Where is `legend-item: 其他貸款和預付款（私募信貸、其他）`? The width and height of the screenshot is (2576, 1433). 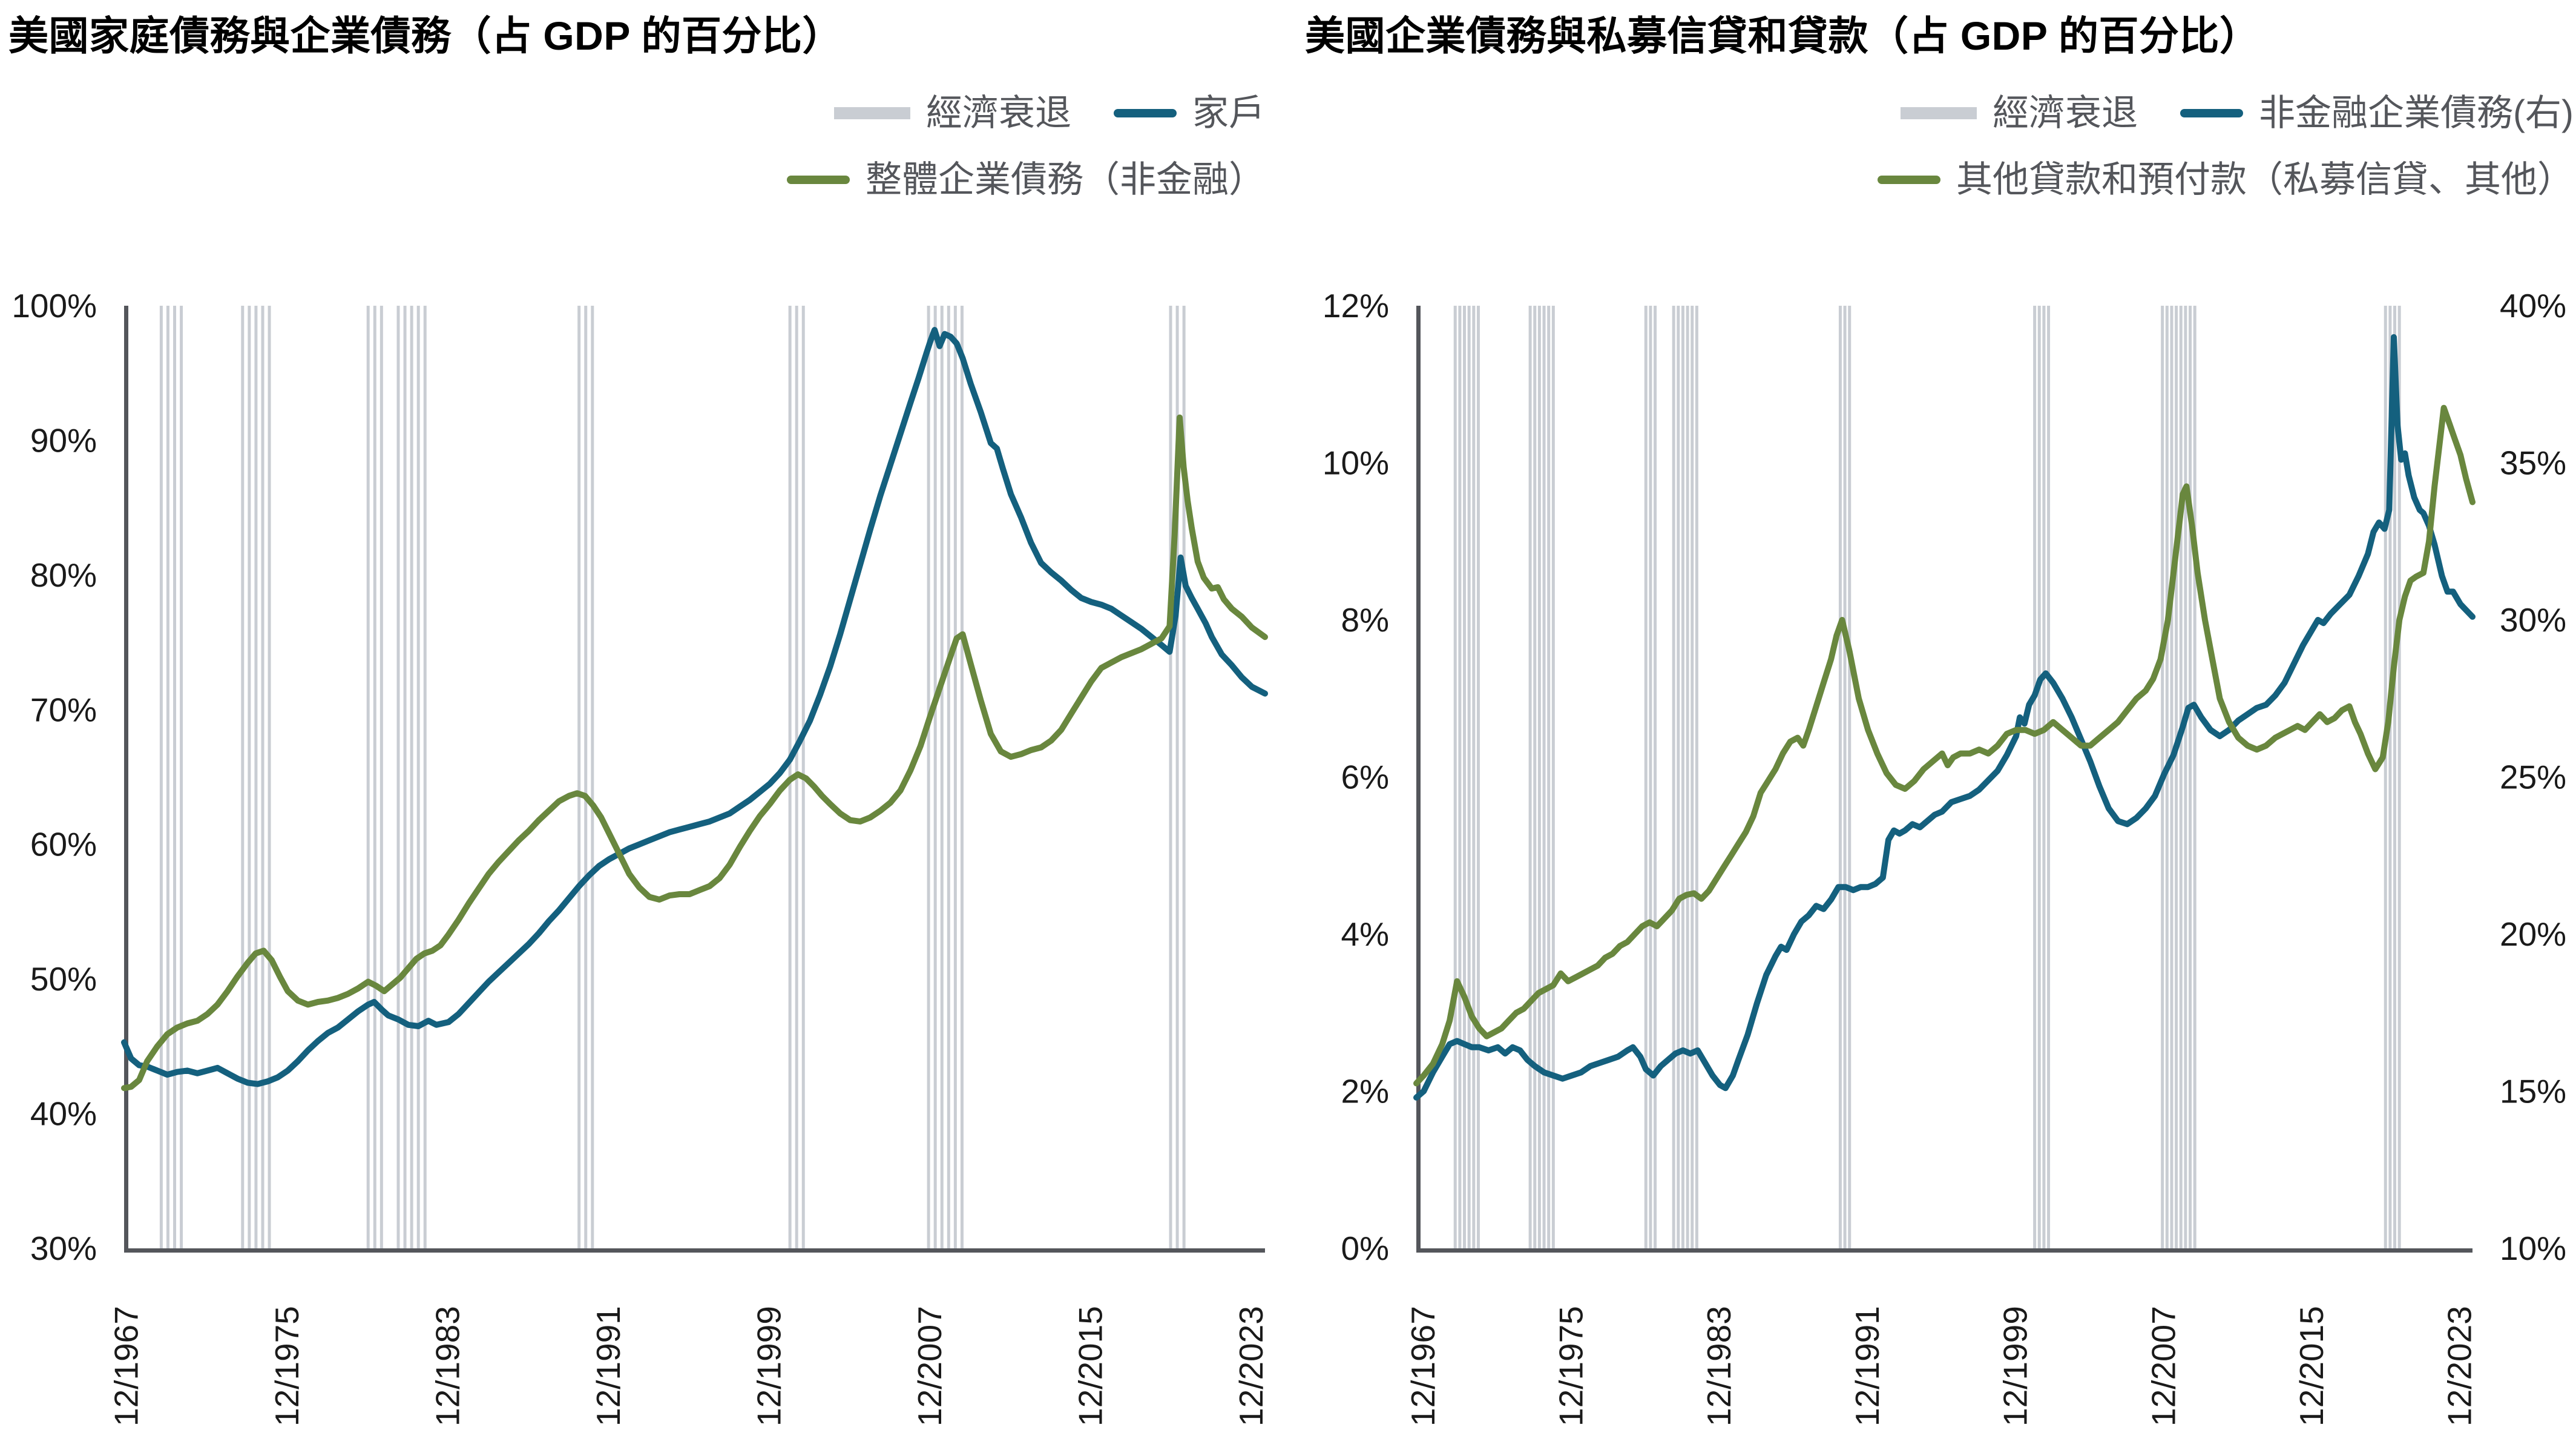 legend-item: 其他貸款和預付款（私募信貸、其他） is located at coordinates (2226, 179).